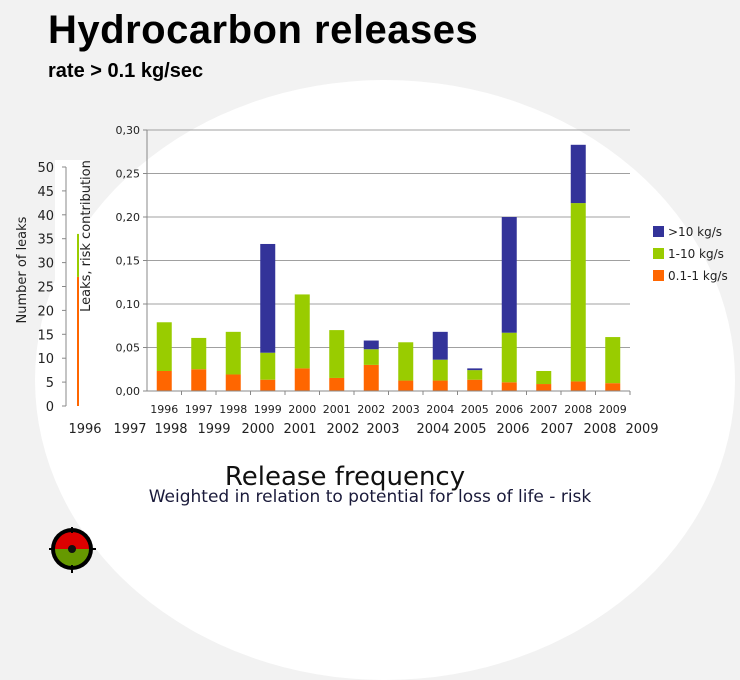 This screenshot has width=740, height=680. I want to click on bar-0-1-1-kg-s-2000, so click(302, 379).